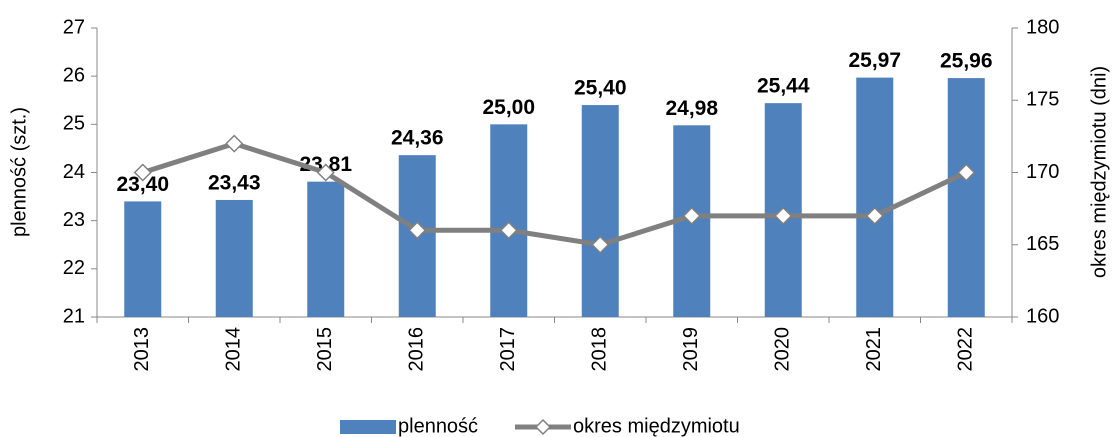 This screenshot has width=1118, height=437. What do you see at coordinates (874, 349) in the screenshot?
I see `x-tick-label: 2021` at bounding box center [874, 349].